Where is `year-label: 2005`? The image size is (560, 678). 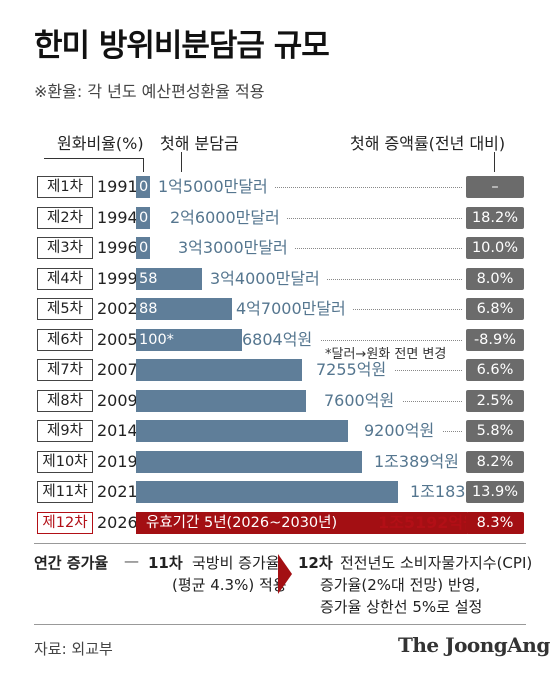
year-label: 2005 is located at coordinates (117, 339).